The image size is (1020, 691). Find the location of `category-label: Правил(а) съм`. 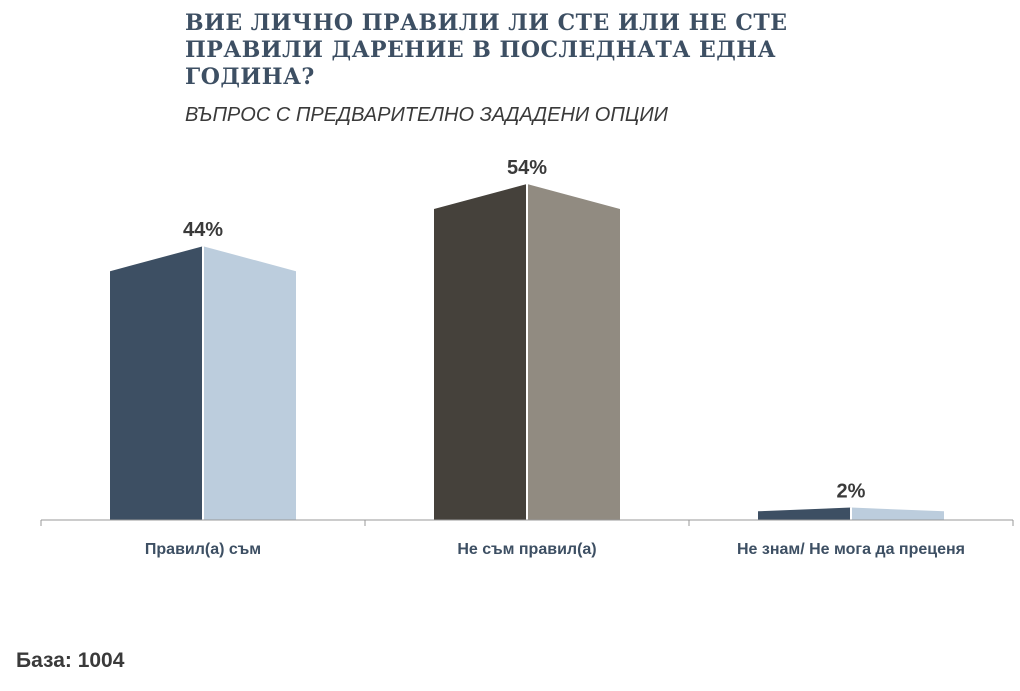

category-label: Правил(а) съм is located at coordinates (203, 549).